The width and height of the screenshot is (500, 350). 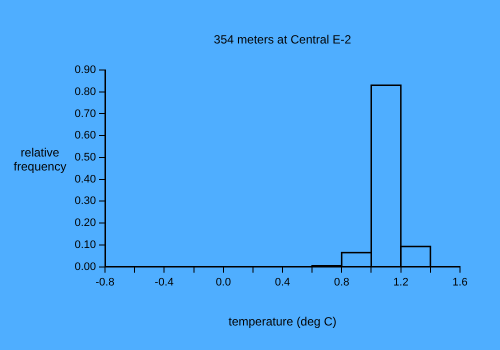 I want to click on y-tick-label: 0.90, so click(x=85, y=70).